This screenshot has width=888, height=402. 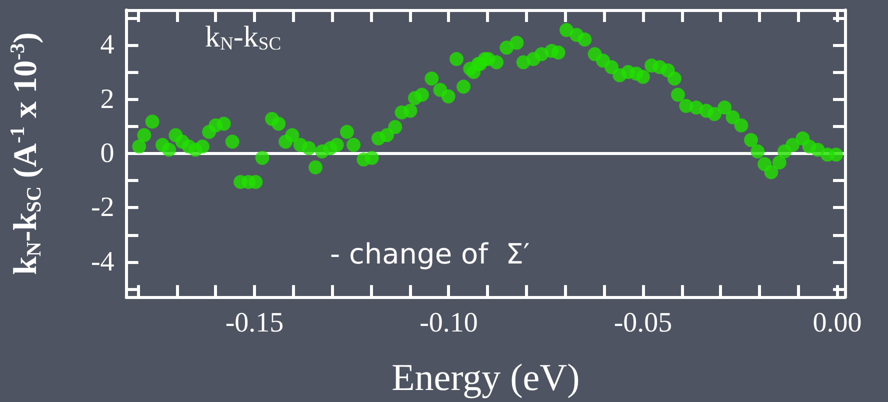 I want to click on y-tick-label: 2, so click(x=107, y=99).